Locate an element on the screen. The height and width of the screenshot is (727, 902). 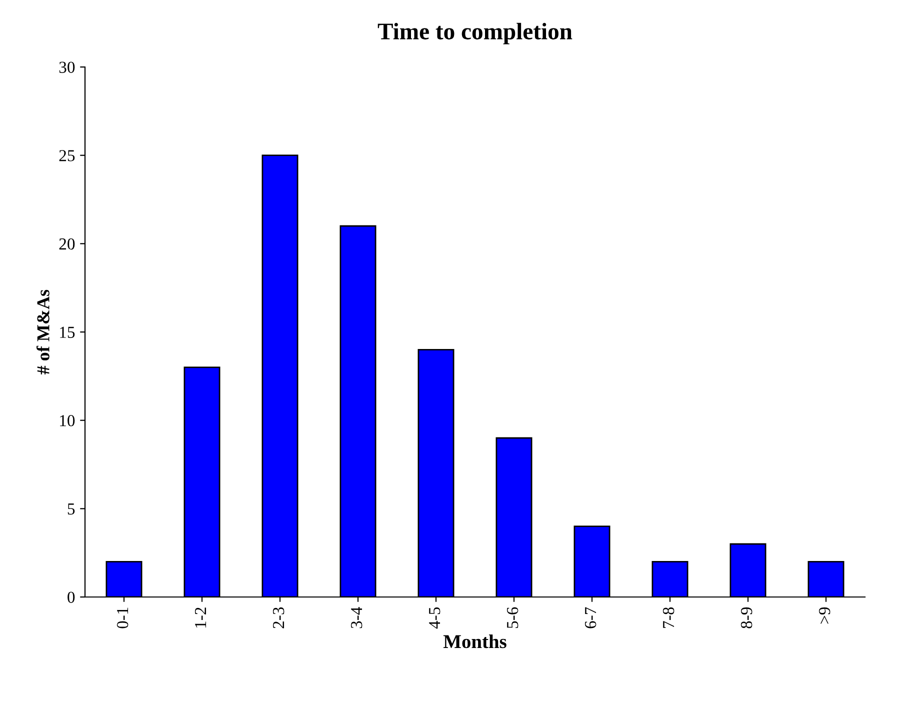
y-tick-label: 15 is located at coordinates (67, 332).